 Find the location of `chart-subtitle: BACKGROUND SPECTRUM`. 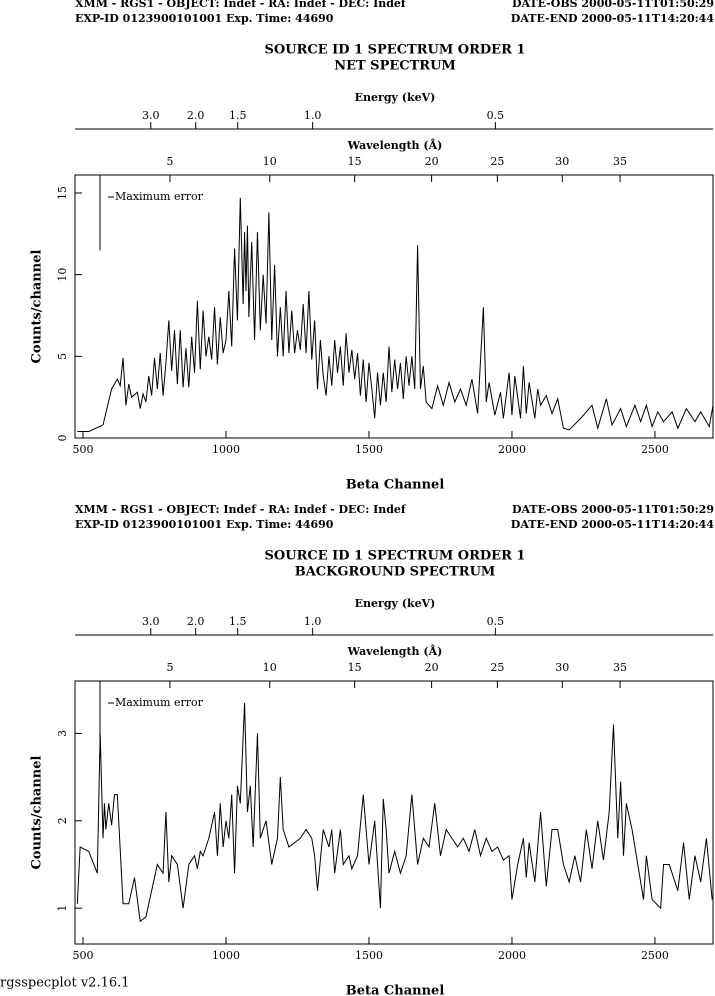

chart-subtitle: BACKGROUND SPECTRUM is located at coordinates (395, 572).